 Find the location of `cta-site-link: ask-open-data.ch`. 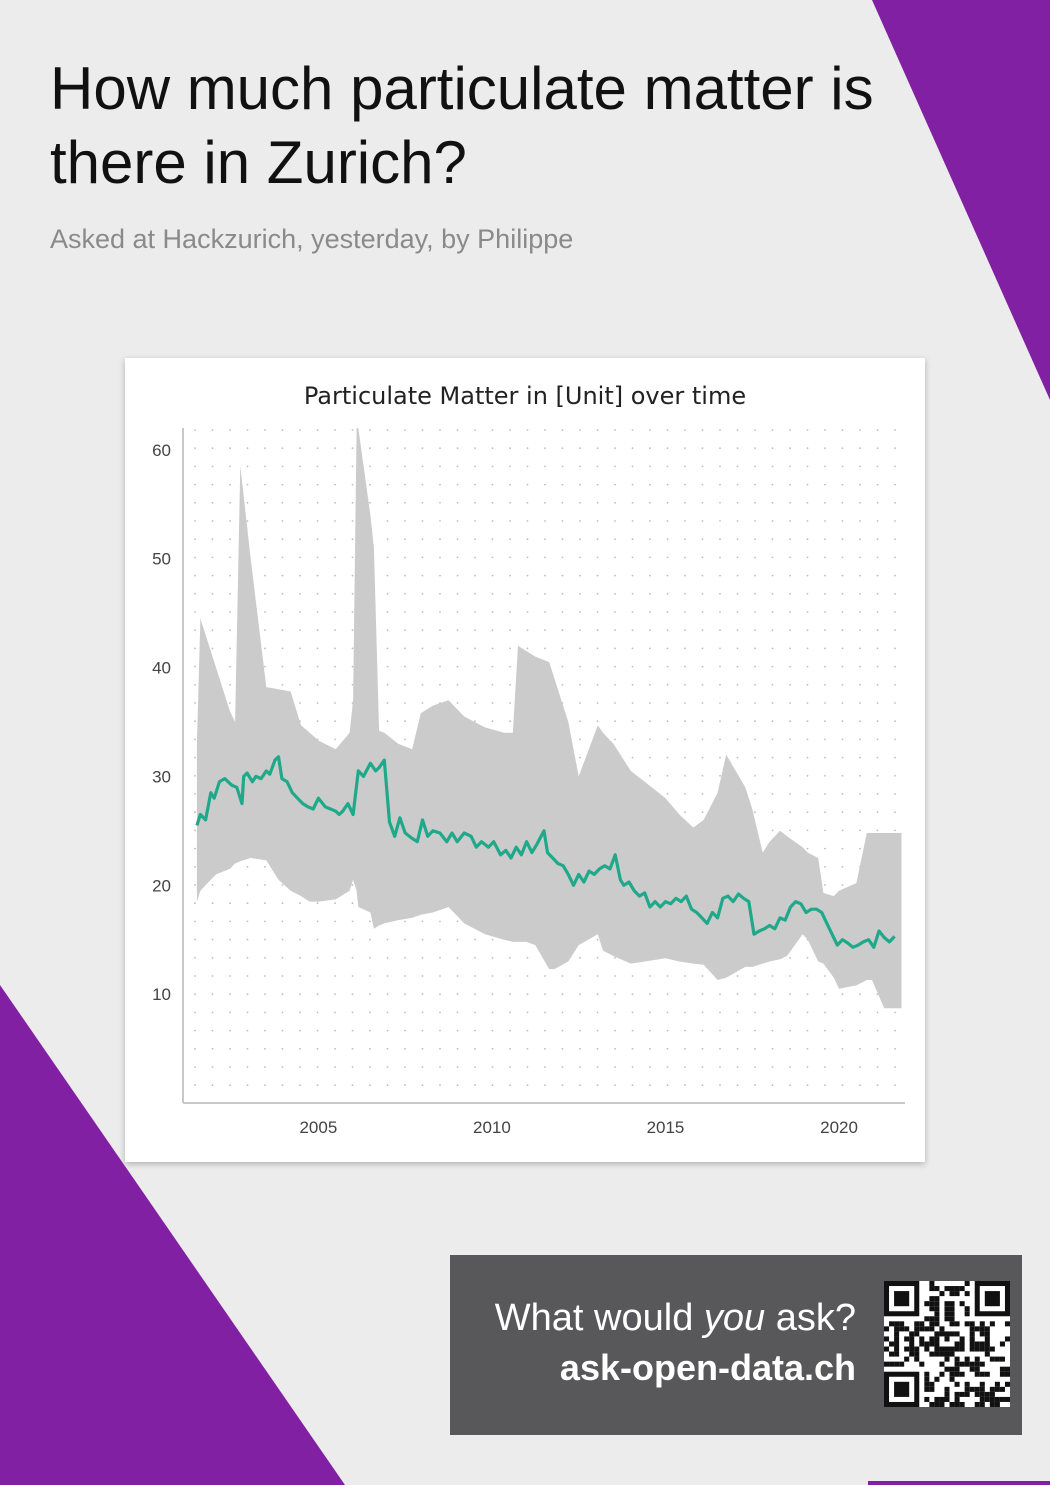

cta-site-link: ask-open-data.ch is located at coordinates (707, 1367).